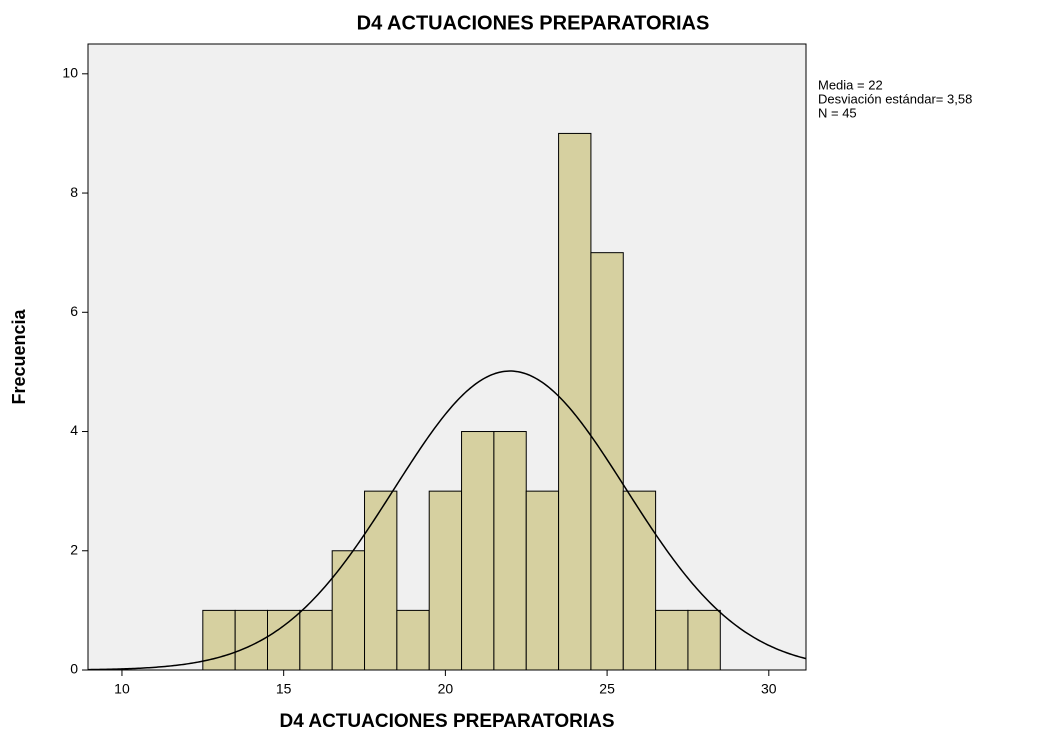  What do you see at coordinates (74, 192) in the screenshot?
I see `y-tick-label: 8` at bounding box center [74, 192].